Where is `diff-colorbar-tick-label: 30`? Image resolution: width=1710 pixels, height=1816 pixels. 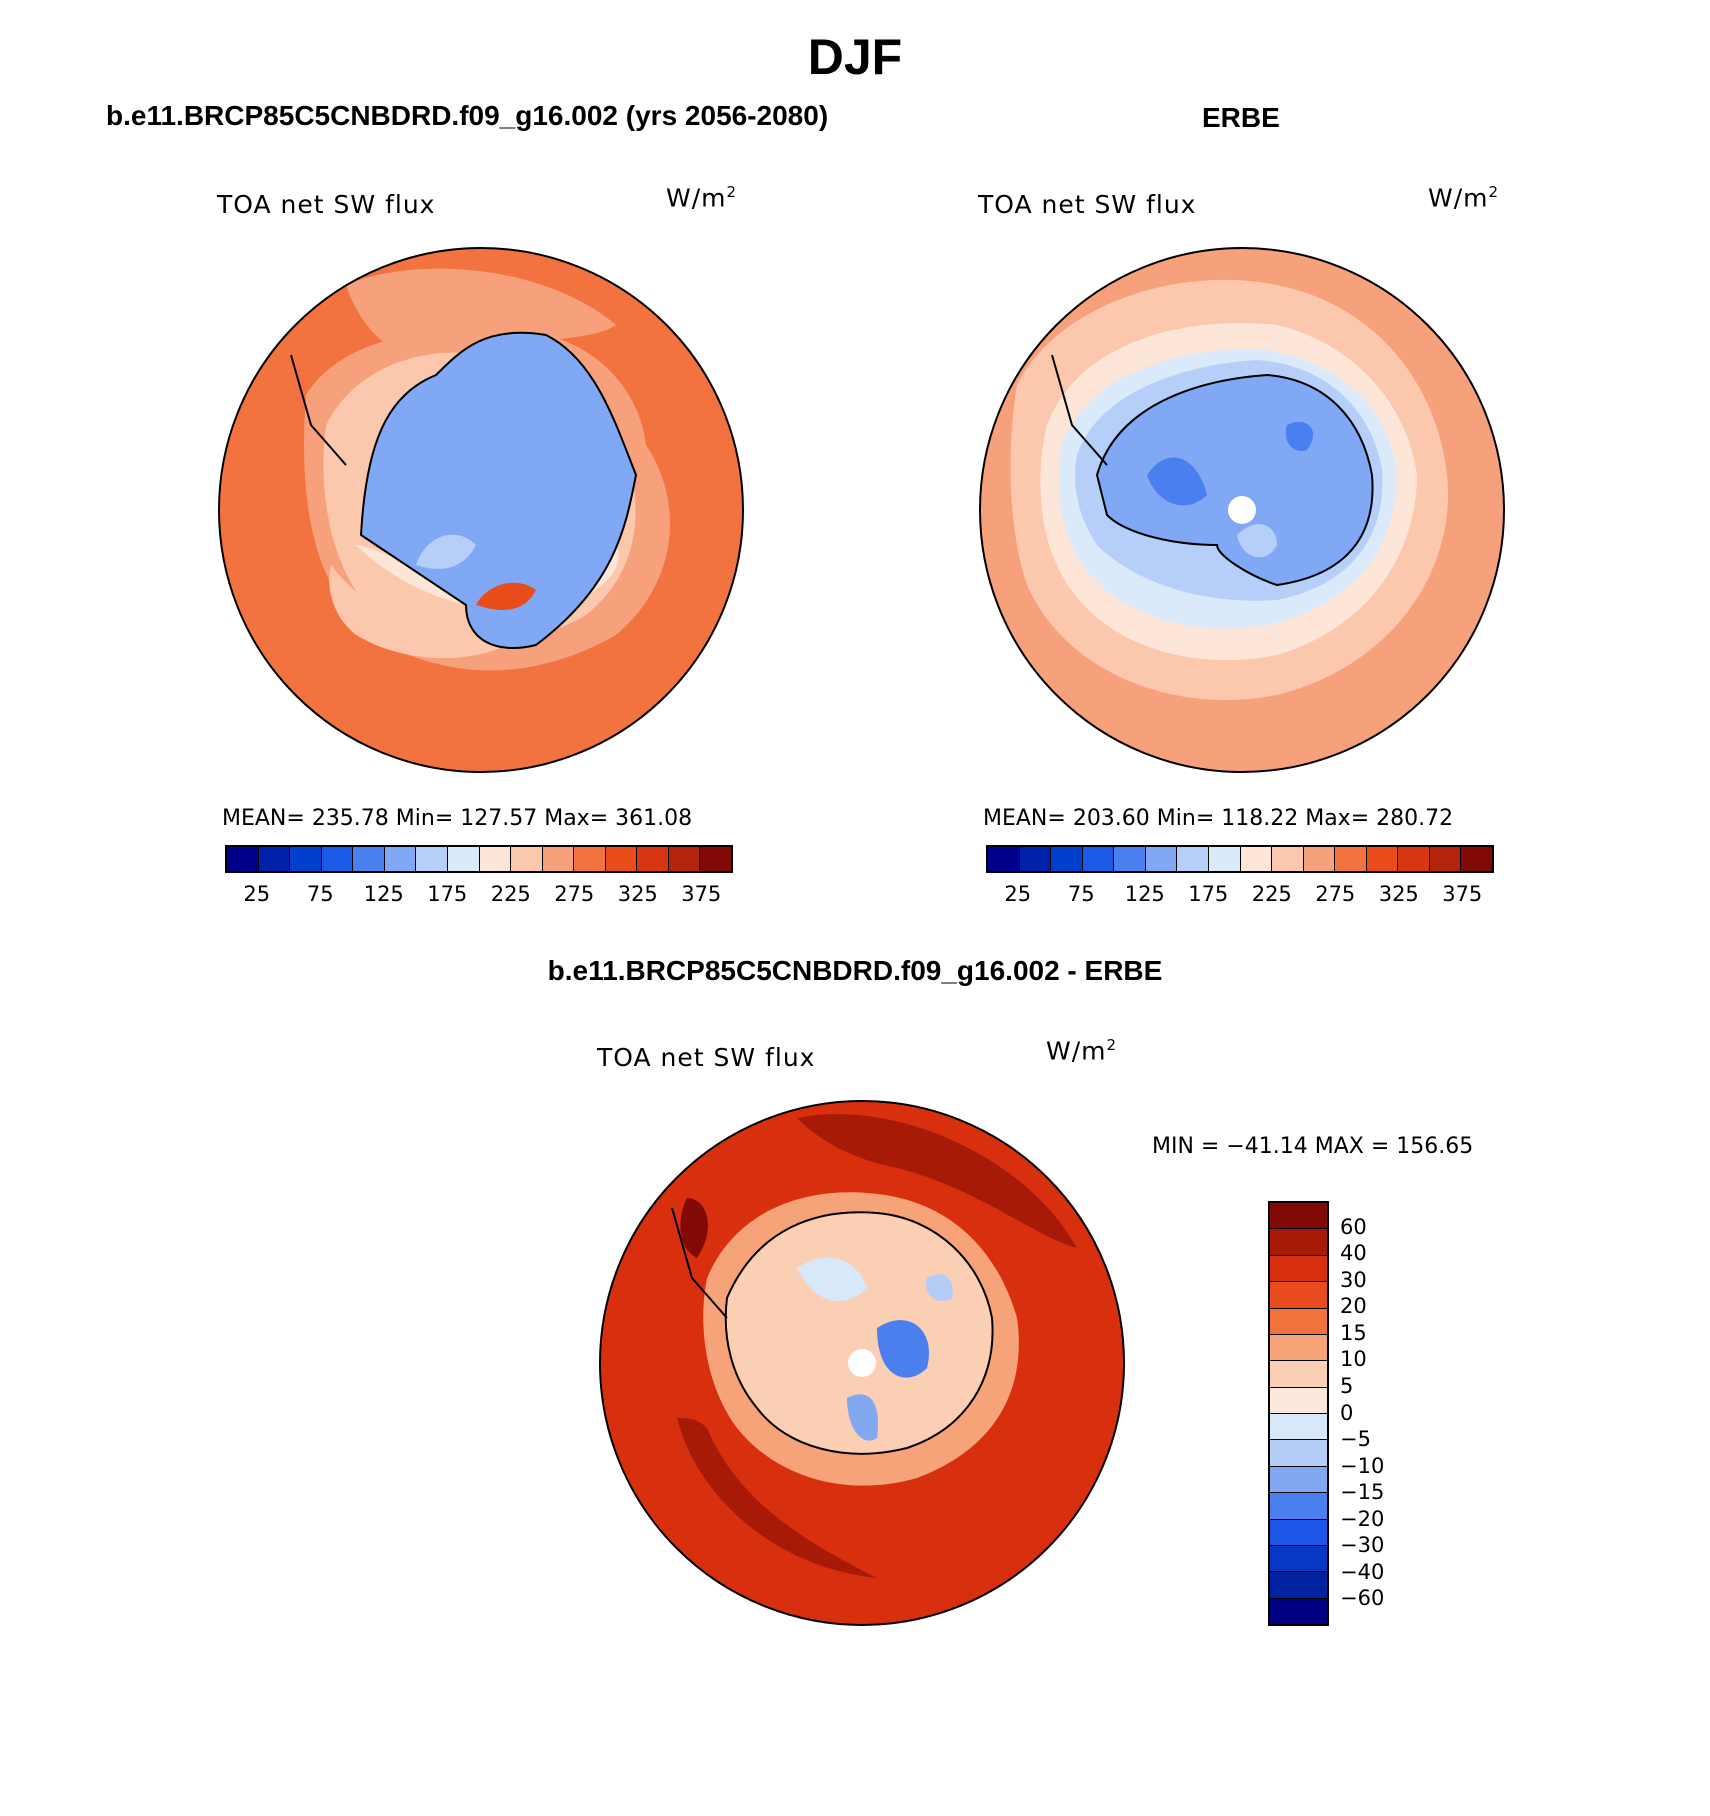 diff-colorbar-tick-label: 30 is located at coordinates (1353, 1279).